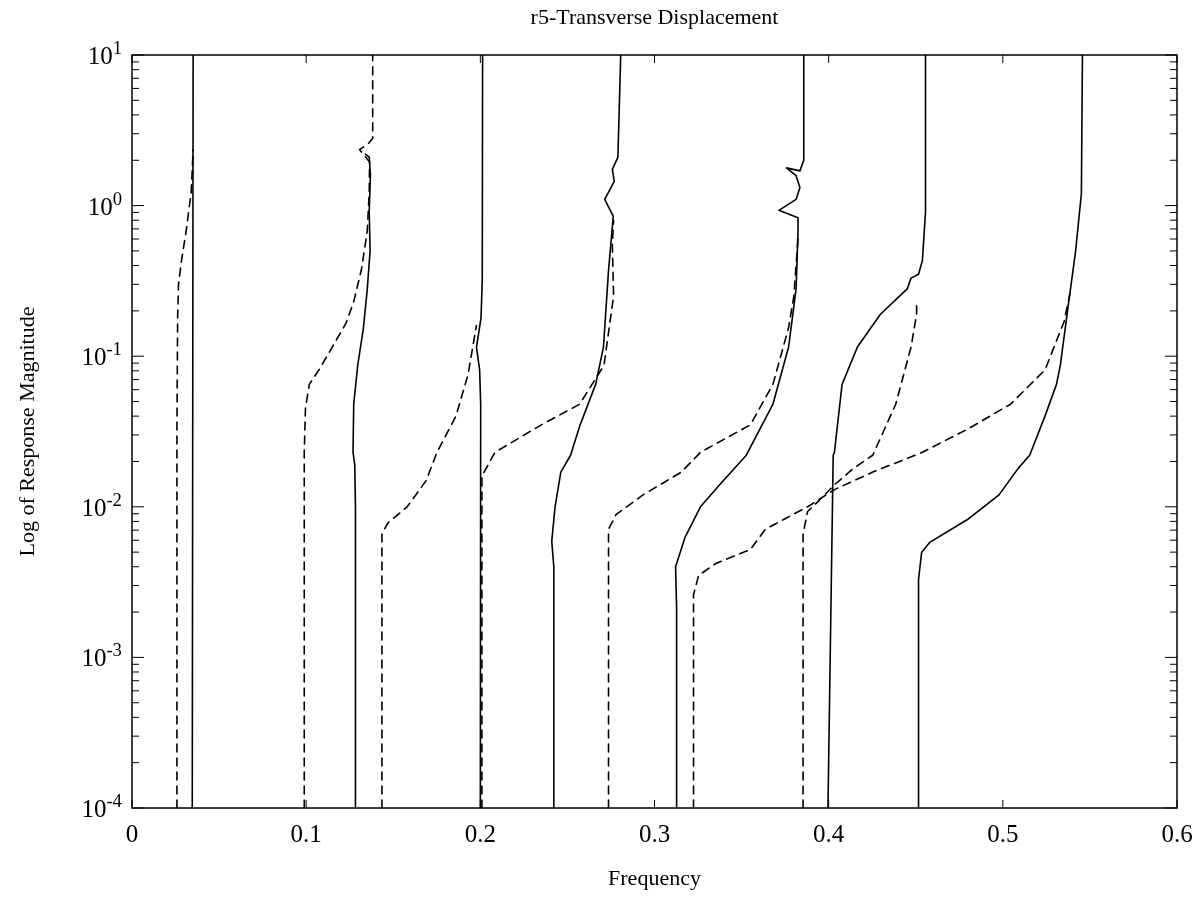 This screenshot has width=1198, height=898. Describe the element at coordinates (480, 833) in the screenshot. I see `x-tick-label: 0.2` at that location.